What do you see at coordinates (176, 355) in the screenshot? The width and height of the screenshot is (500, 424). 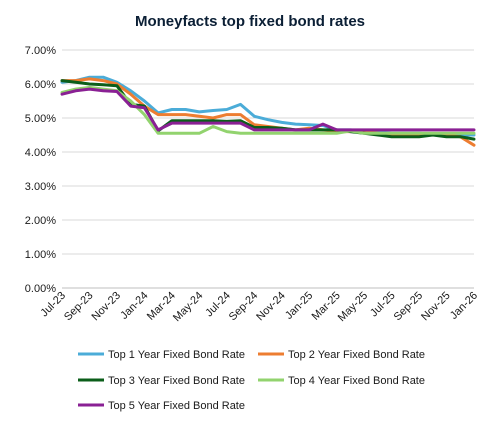 I see `legend-label: Top 1 Year Fixed Bond Rate` at bounding box center [176, 355].